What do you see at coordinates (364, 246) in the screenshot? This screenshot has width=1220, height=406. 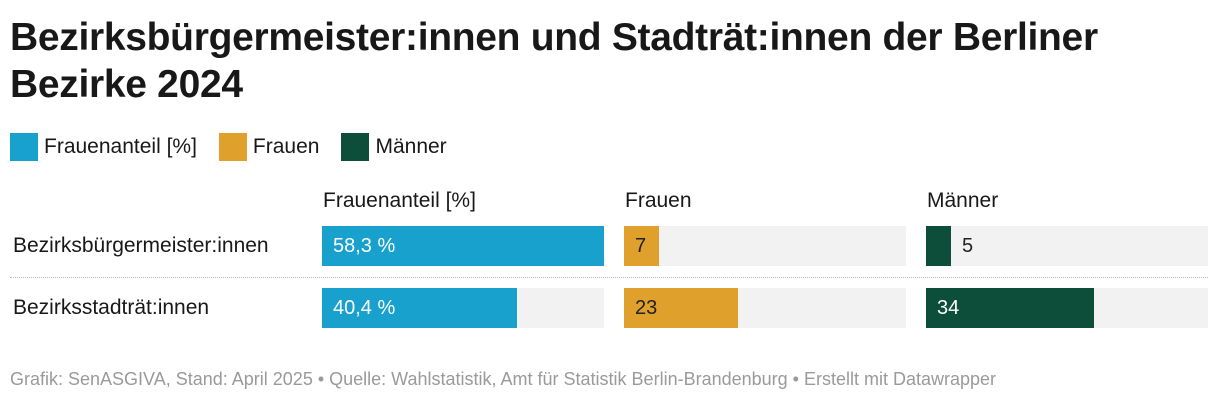 I see `value-label-frauenanteil-row1: 58,3 %` at bounding box center [364, 246].